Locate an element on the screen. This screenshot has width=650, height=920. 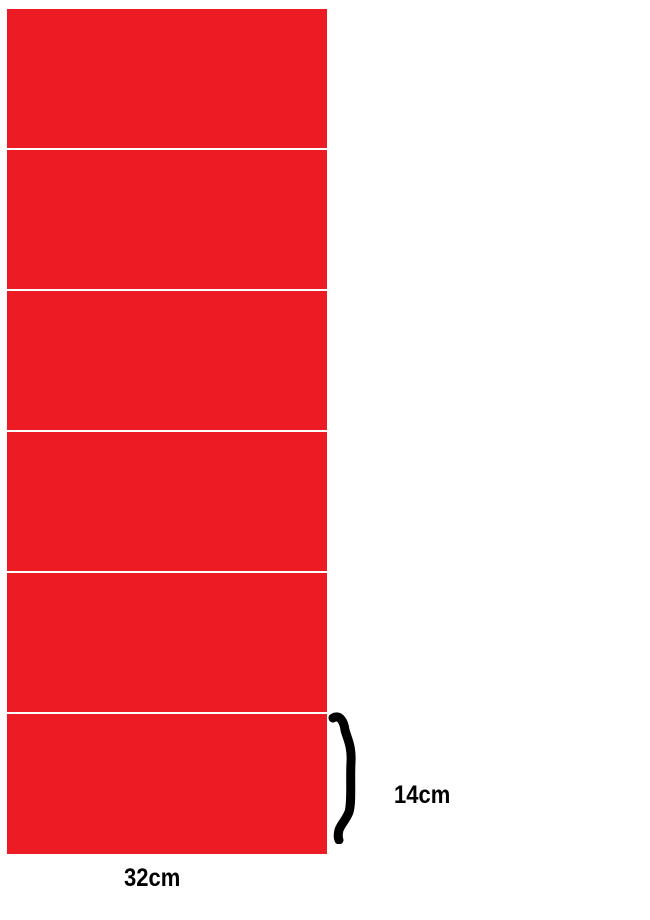
width-label: 32cm is located at coordinates (152, 878).